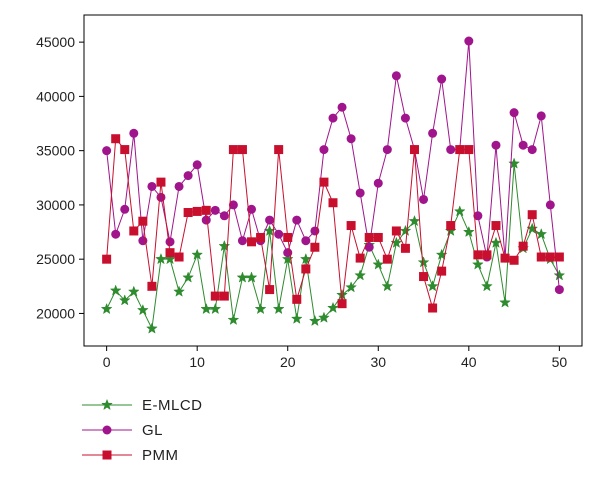  I want to click on legend-marker-e-mlcd, so click(107, 404).